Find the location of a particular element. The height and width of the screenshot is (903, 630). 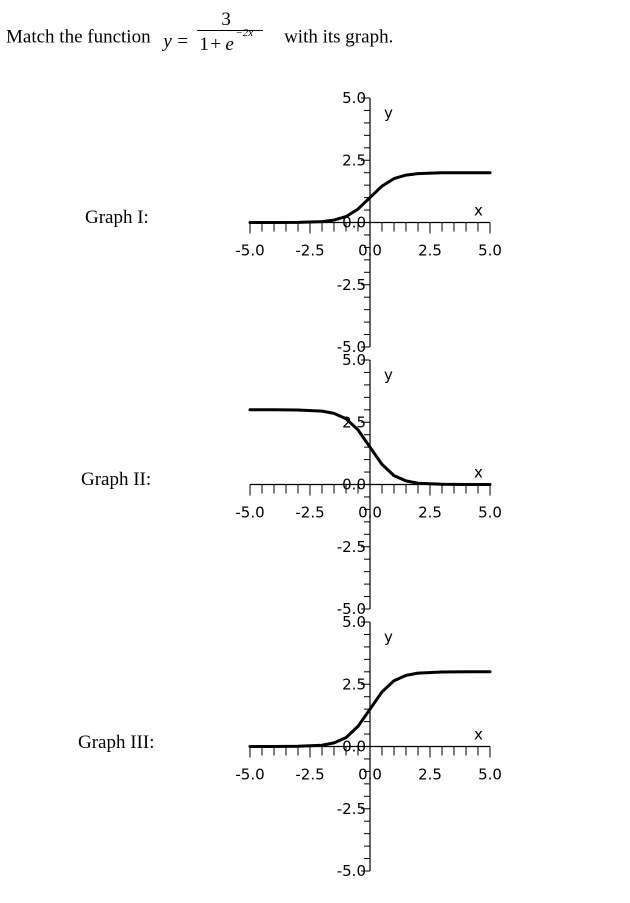

formula-denominator-plus: + is located at coordinates (216, 44).